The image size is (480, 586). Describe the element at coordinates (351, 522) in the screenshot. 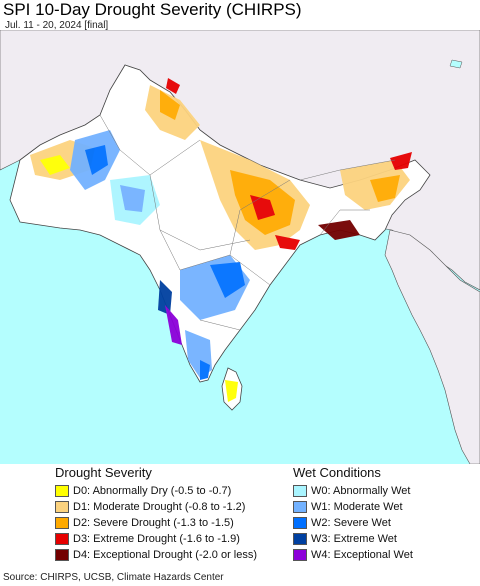

I see `wet-legend-label: W2: Severe Wet` at that location.